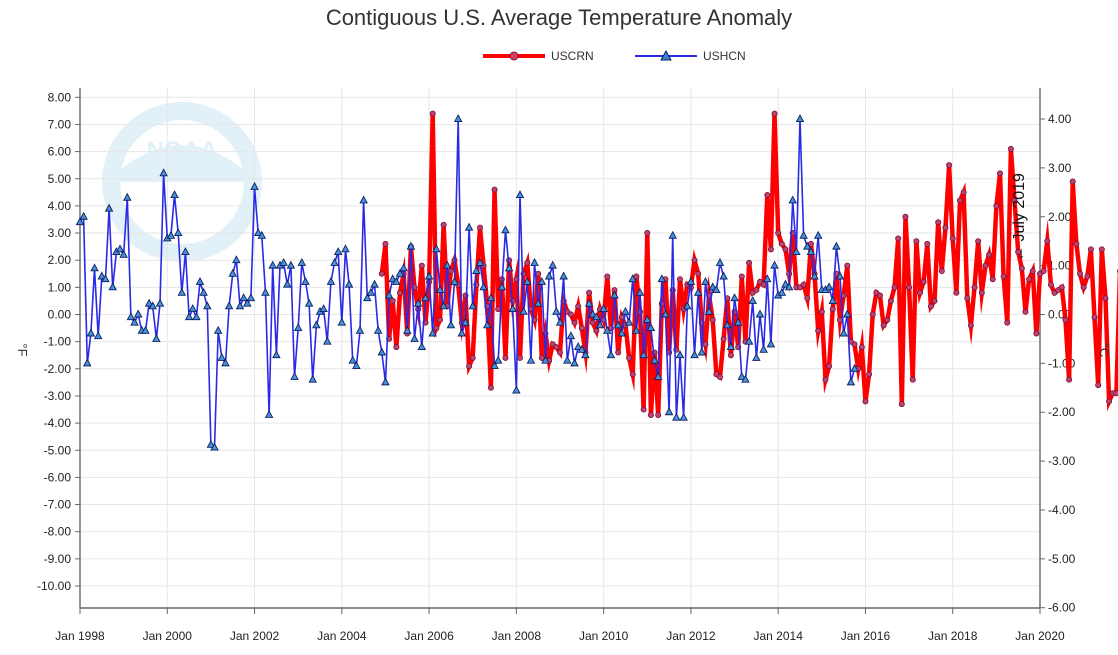  Describe the element at coordinates (514, 56) in the screenshot. I see `legend-swatch-uscrn-marker` at that location.